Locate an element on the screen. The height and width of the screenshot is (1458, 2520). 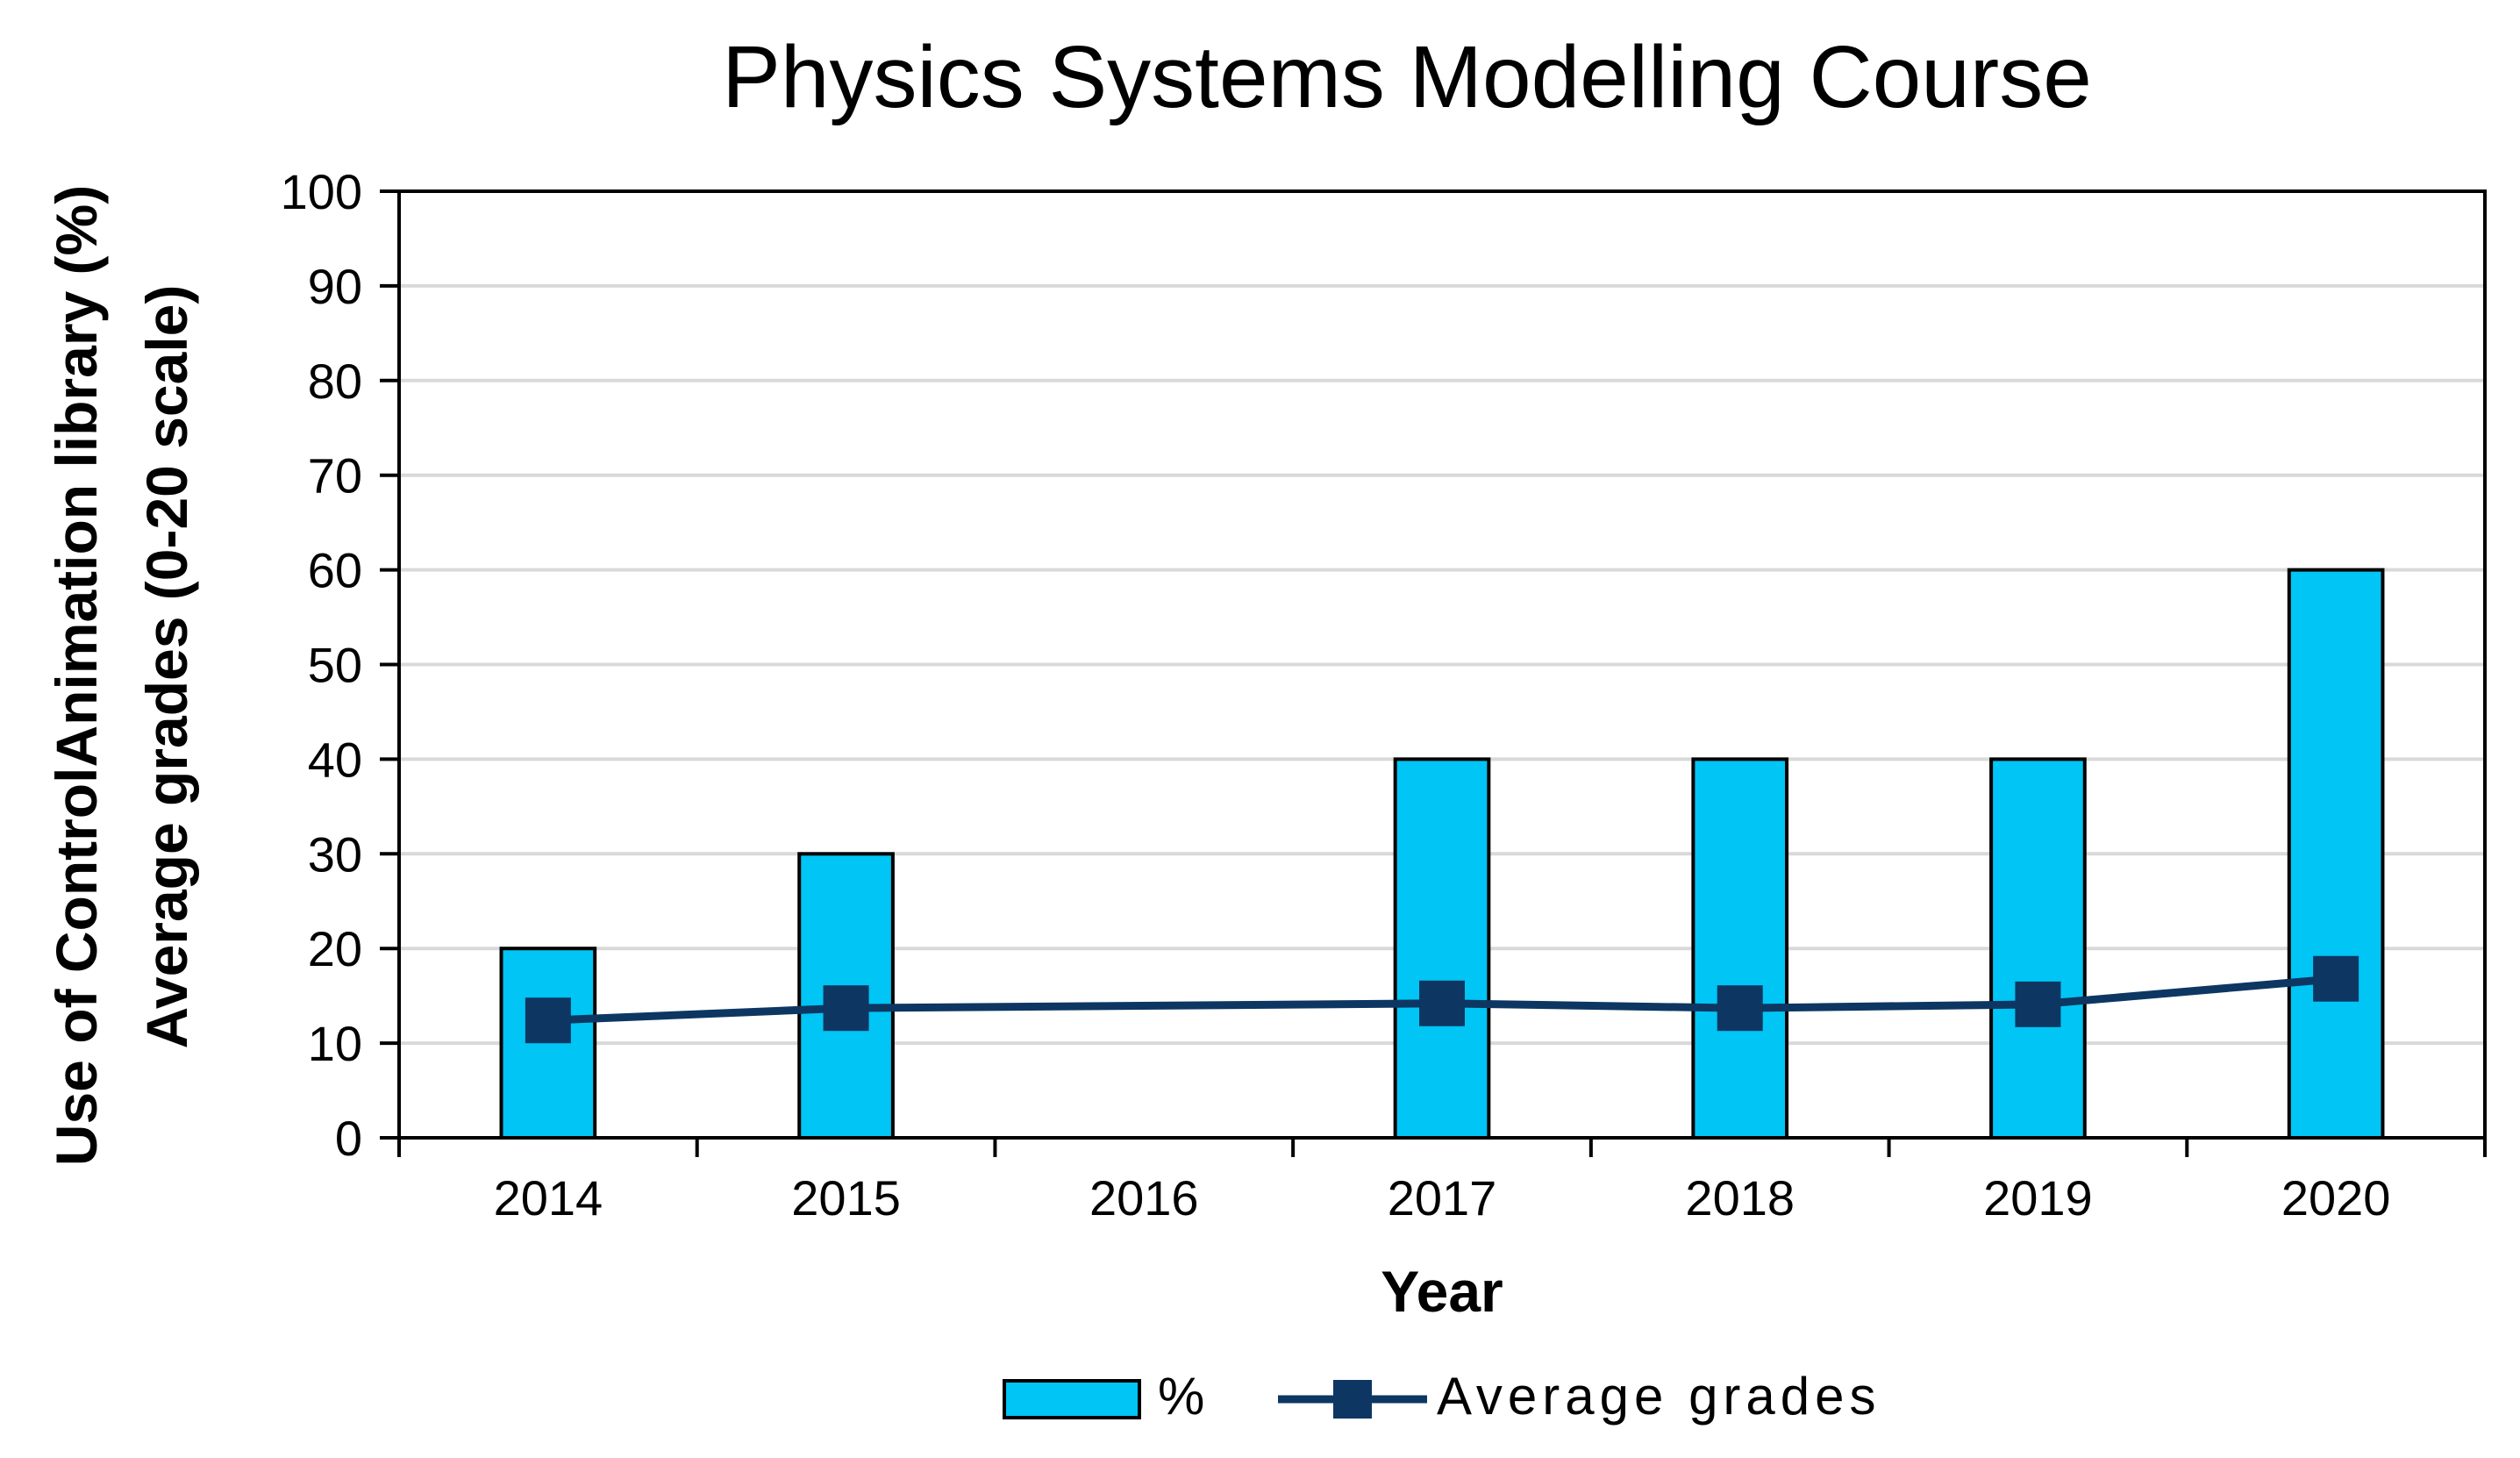
y-tick-label: 80 is located at coordinates (335, 382).